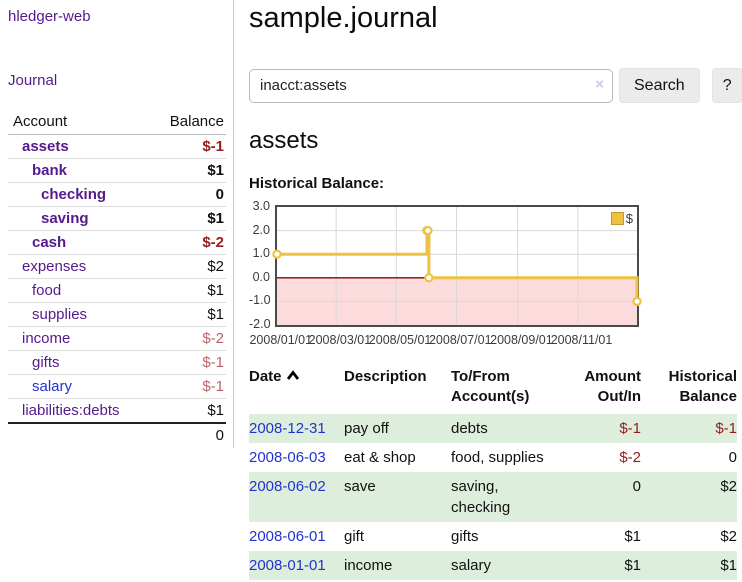 The image size is (742, 582). I want to click on x-axis-tick-label: 2008/03/01, so click(340, 340).